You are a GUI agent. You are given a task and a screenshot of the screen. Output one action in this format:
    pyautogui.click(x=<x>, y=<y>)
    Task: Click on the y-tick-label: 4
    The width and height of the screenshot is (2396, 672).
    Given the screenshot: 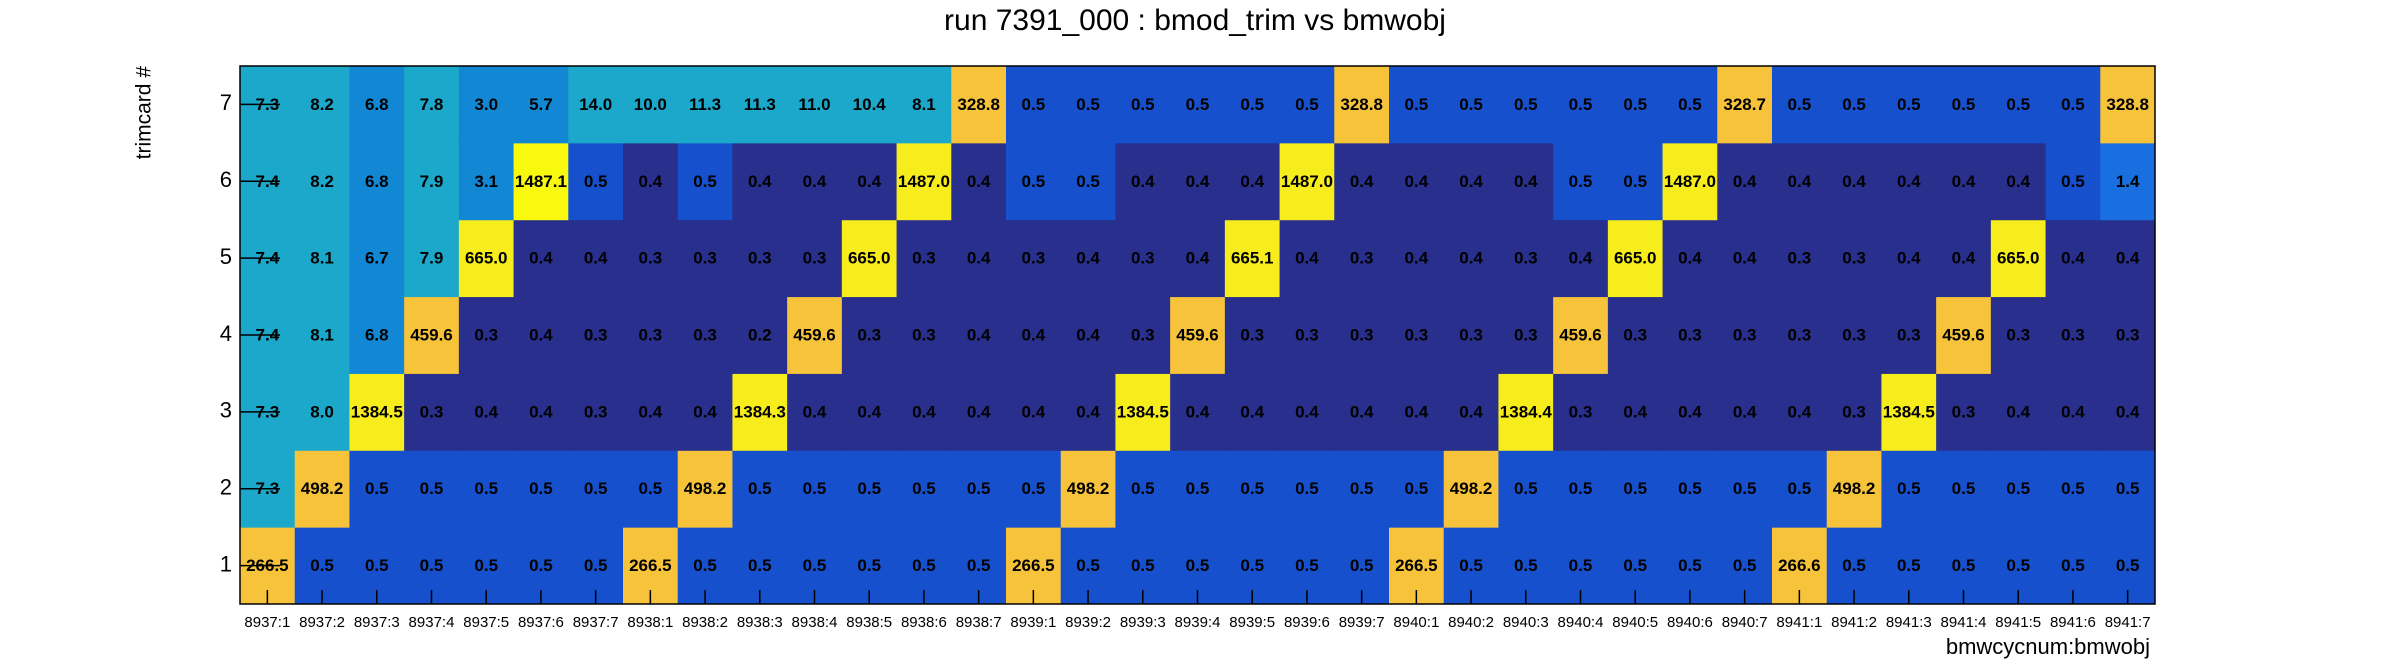 What is the action you would take?
    pyautogui.click(x=226, y=333)
    